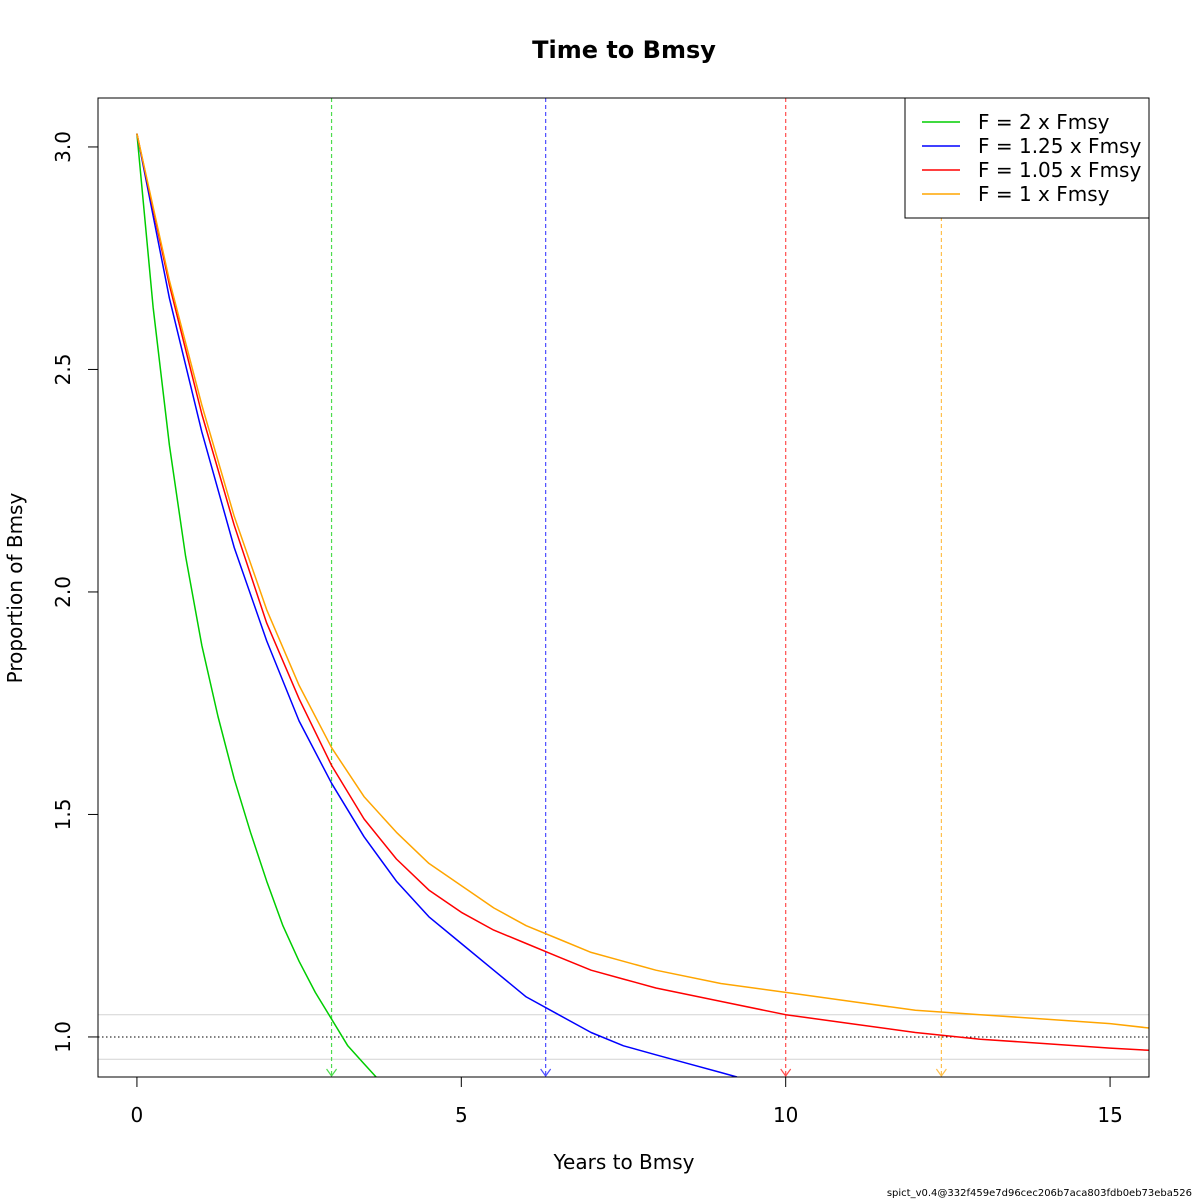  Describe the element at coordinates (1044, 122) in the screenshot. I see `legend-label-0: F = 2 x Fmsy` at that location.